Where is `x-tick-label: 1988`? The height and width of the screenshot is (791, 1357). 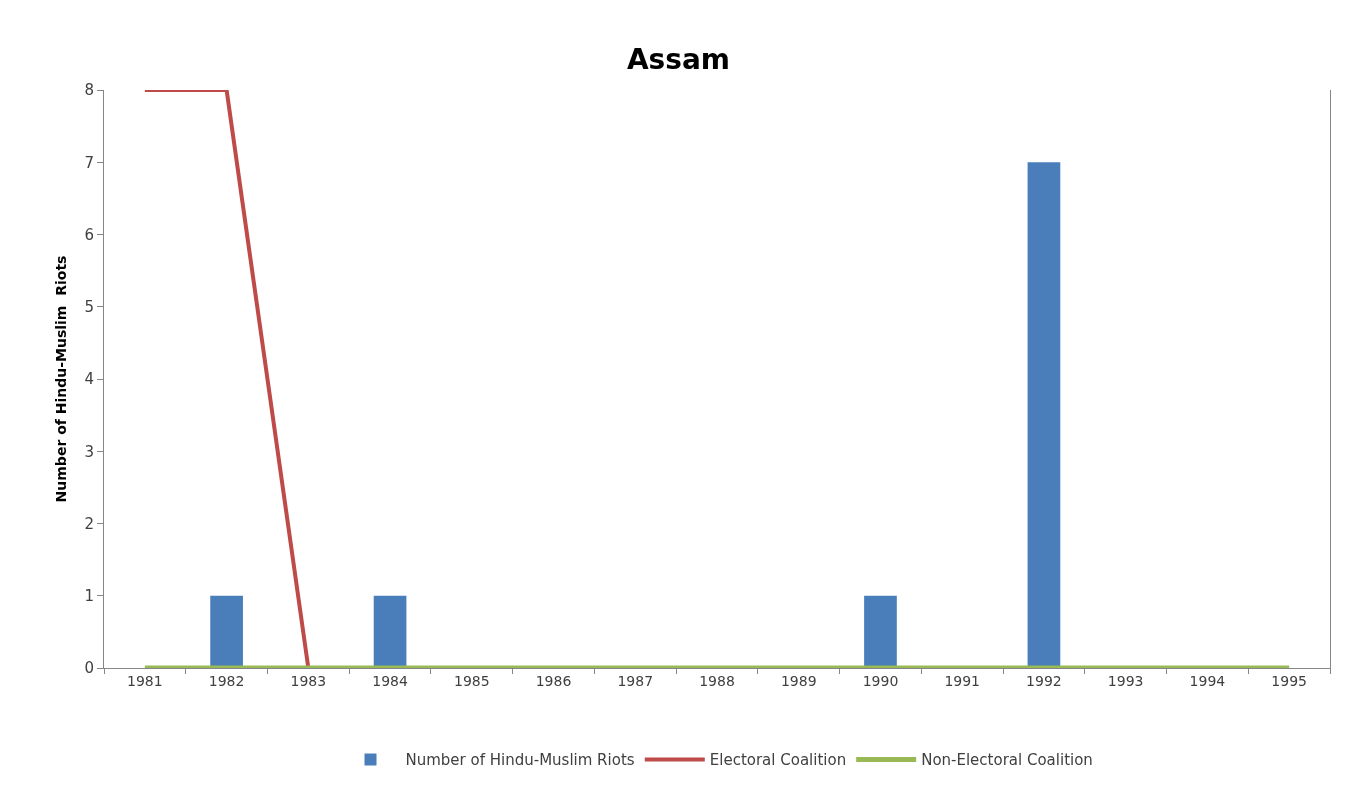
x-tick-label: 1988 is located at coordinates (717, 680).